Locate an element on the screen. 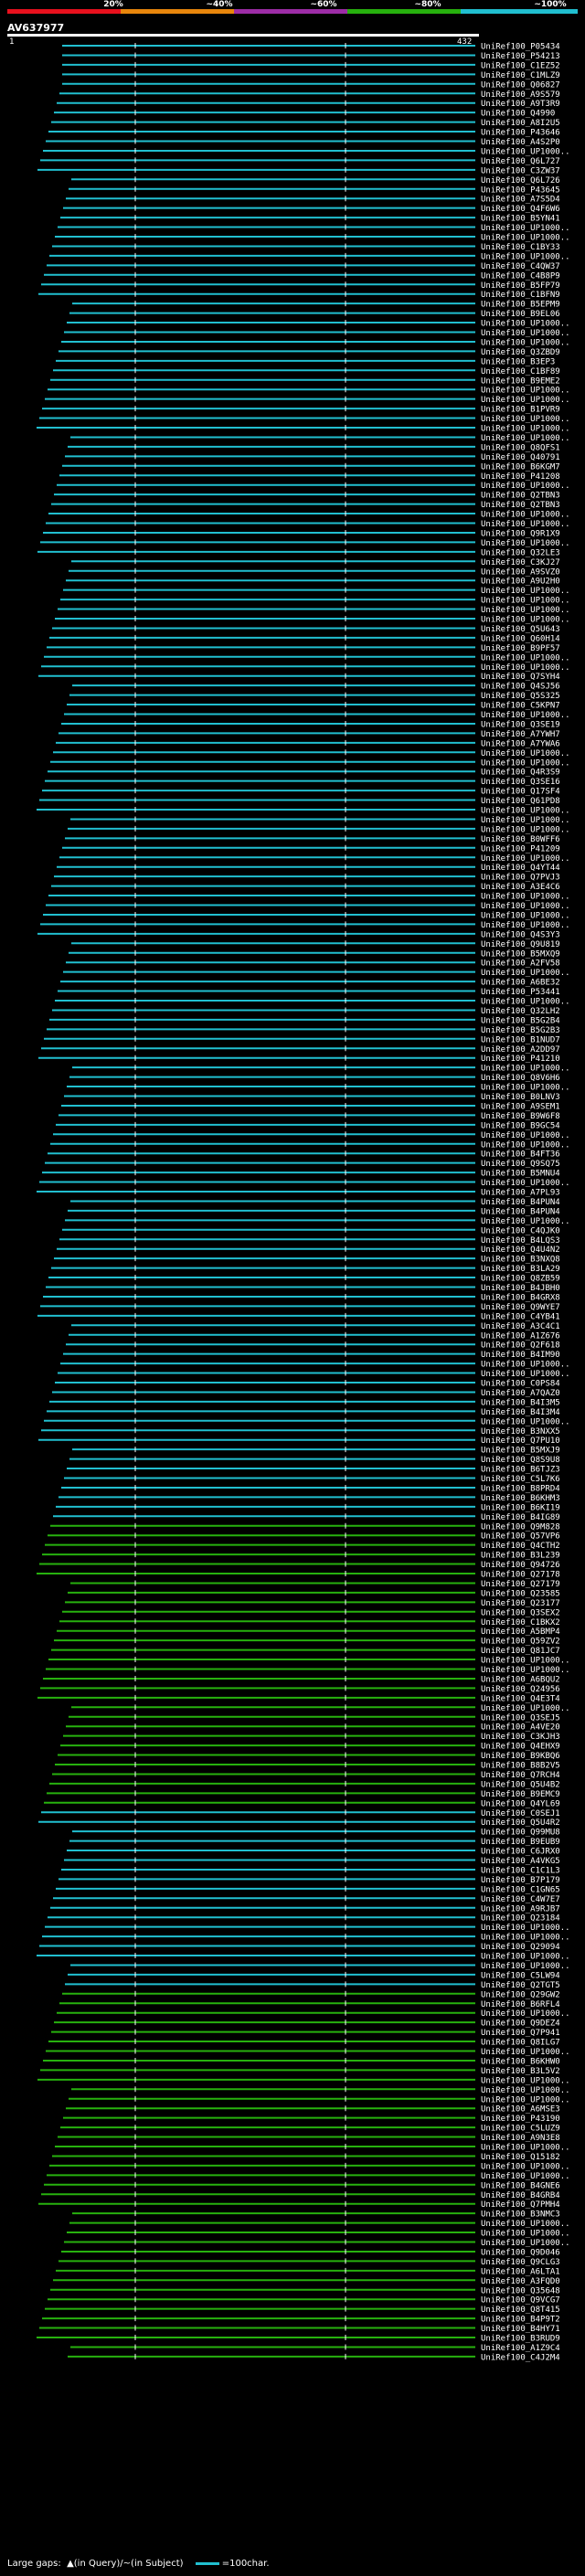 This screenshot has height=2576, width=585. hit-label: UniRef100_Q5U4R2 is located at coordinates (520, 1823).